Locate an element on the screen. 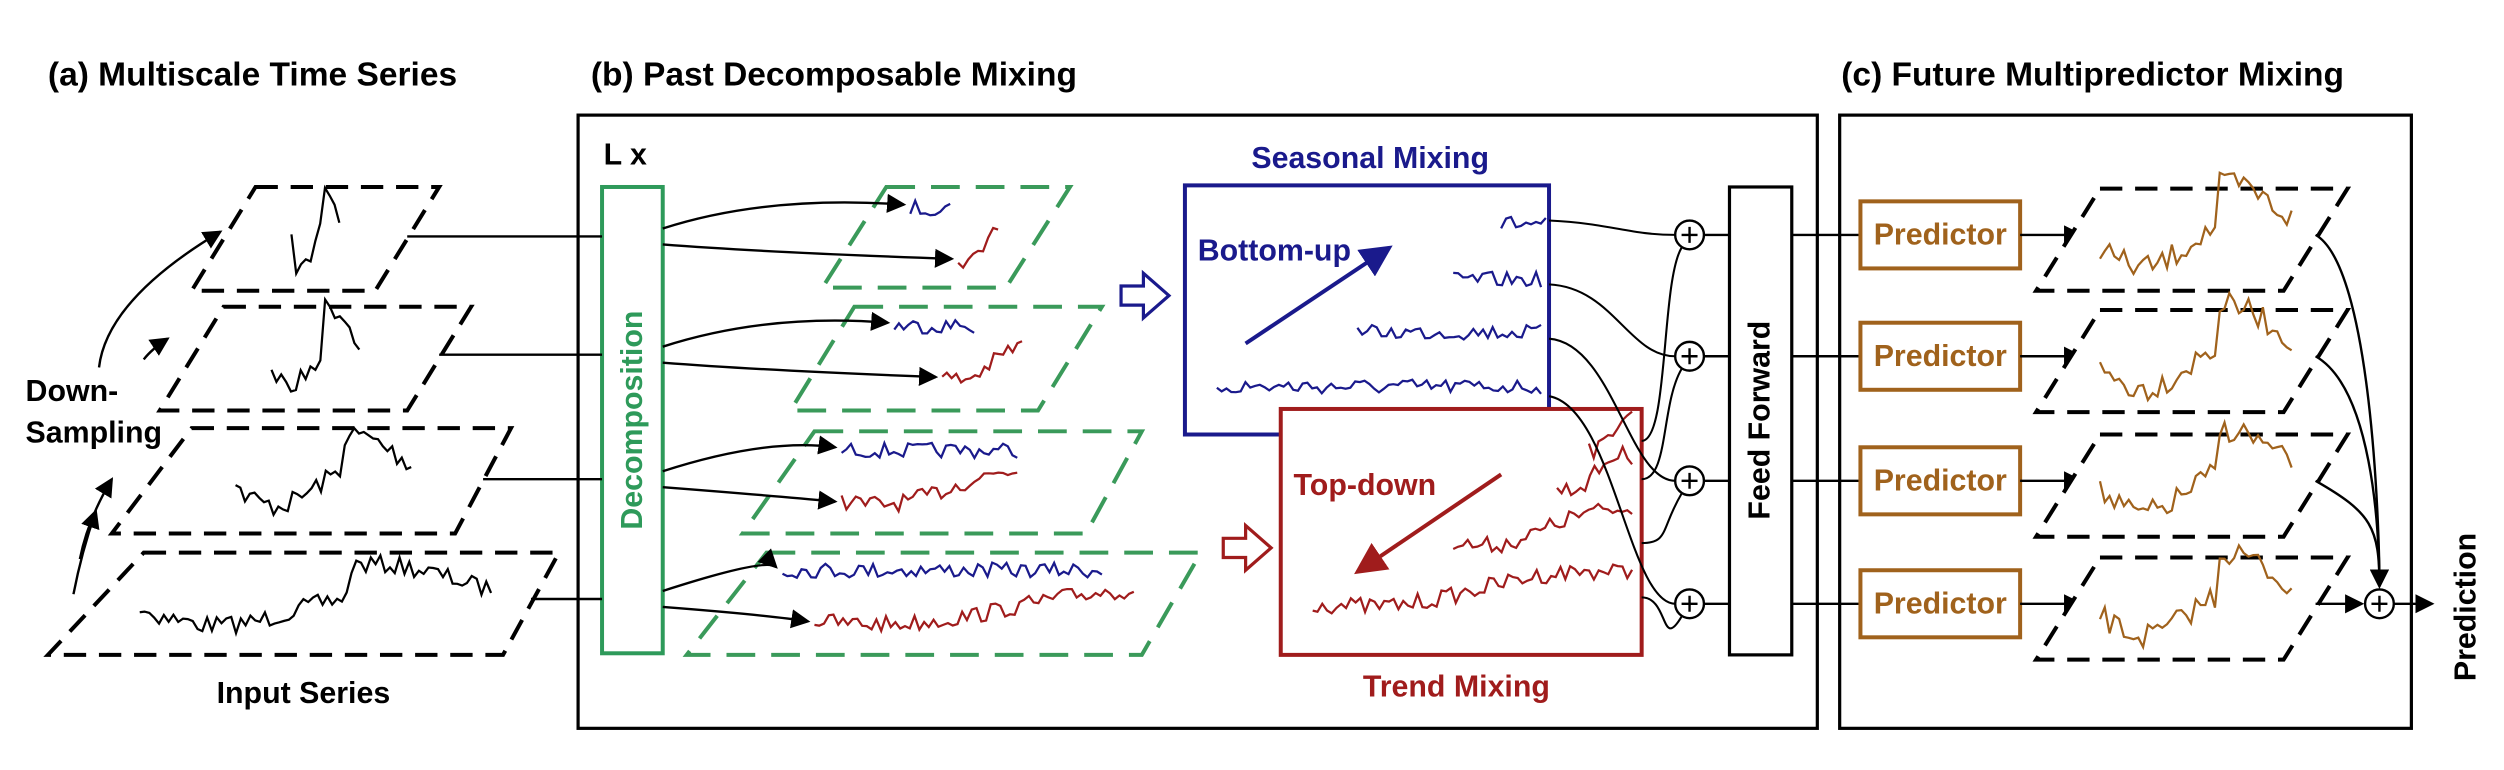  feed-forward-box is located at coordinates (1760, 421).